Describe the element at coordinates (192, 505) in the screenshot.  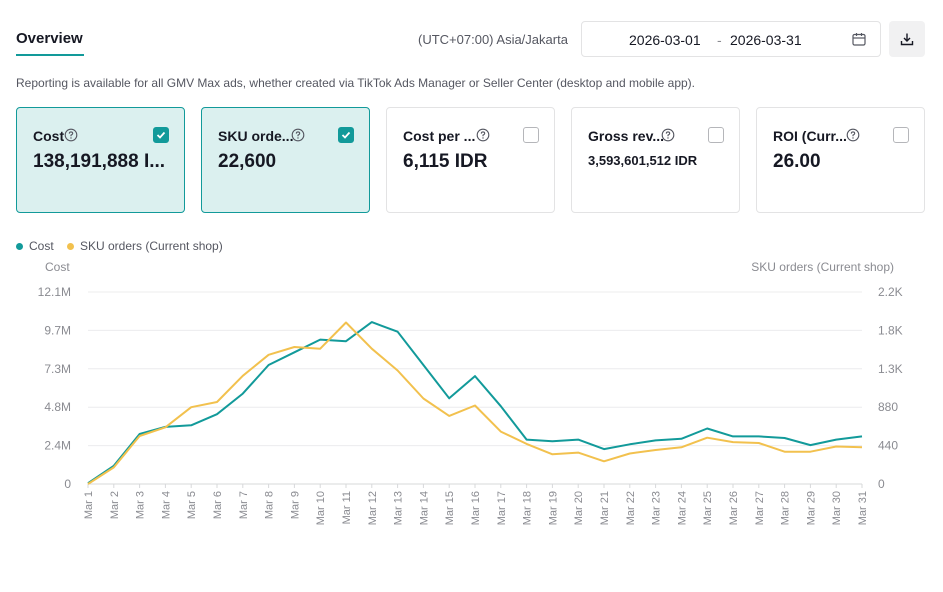
I see `x-tick-label: Mar 5` at that location.